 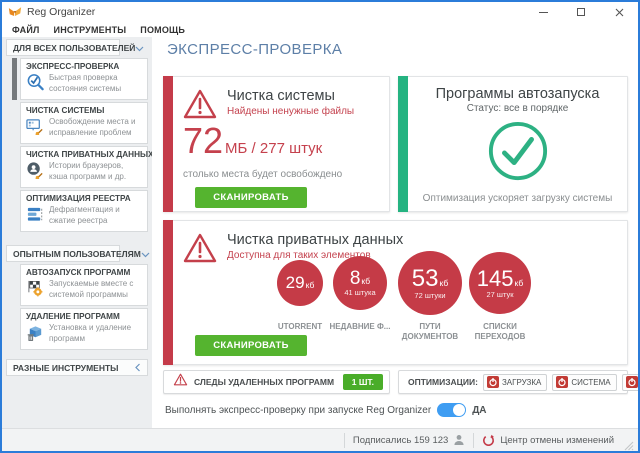 I want to click on optimizations-box: ОПТИМИЗАЦИИ: ЗАГРУЗКА СИСТЕМА ИНТЕРНЕТ, so click(x=518, y=382).